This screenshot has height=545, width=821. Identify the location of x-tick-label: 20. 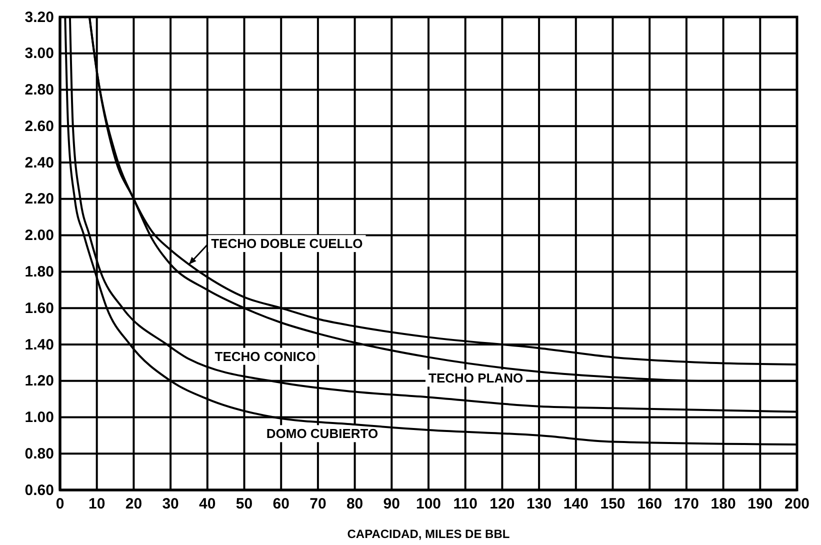
(133, 504).